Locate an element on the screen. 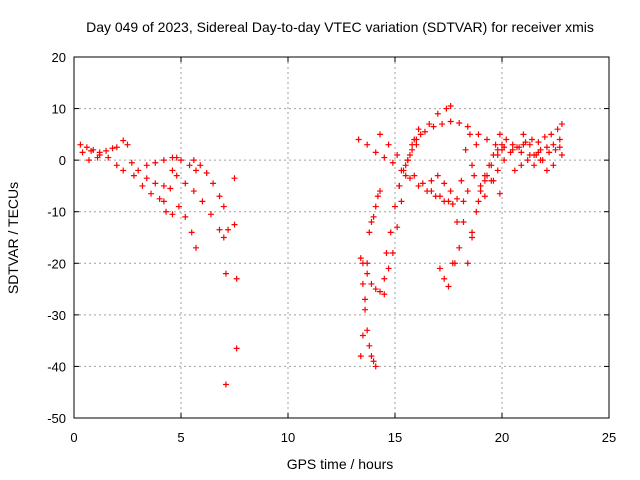 This screenshot has height=480, width=640. series-arc-g is located at coordinates (173, 173).